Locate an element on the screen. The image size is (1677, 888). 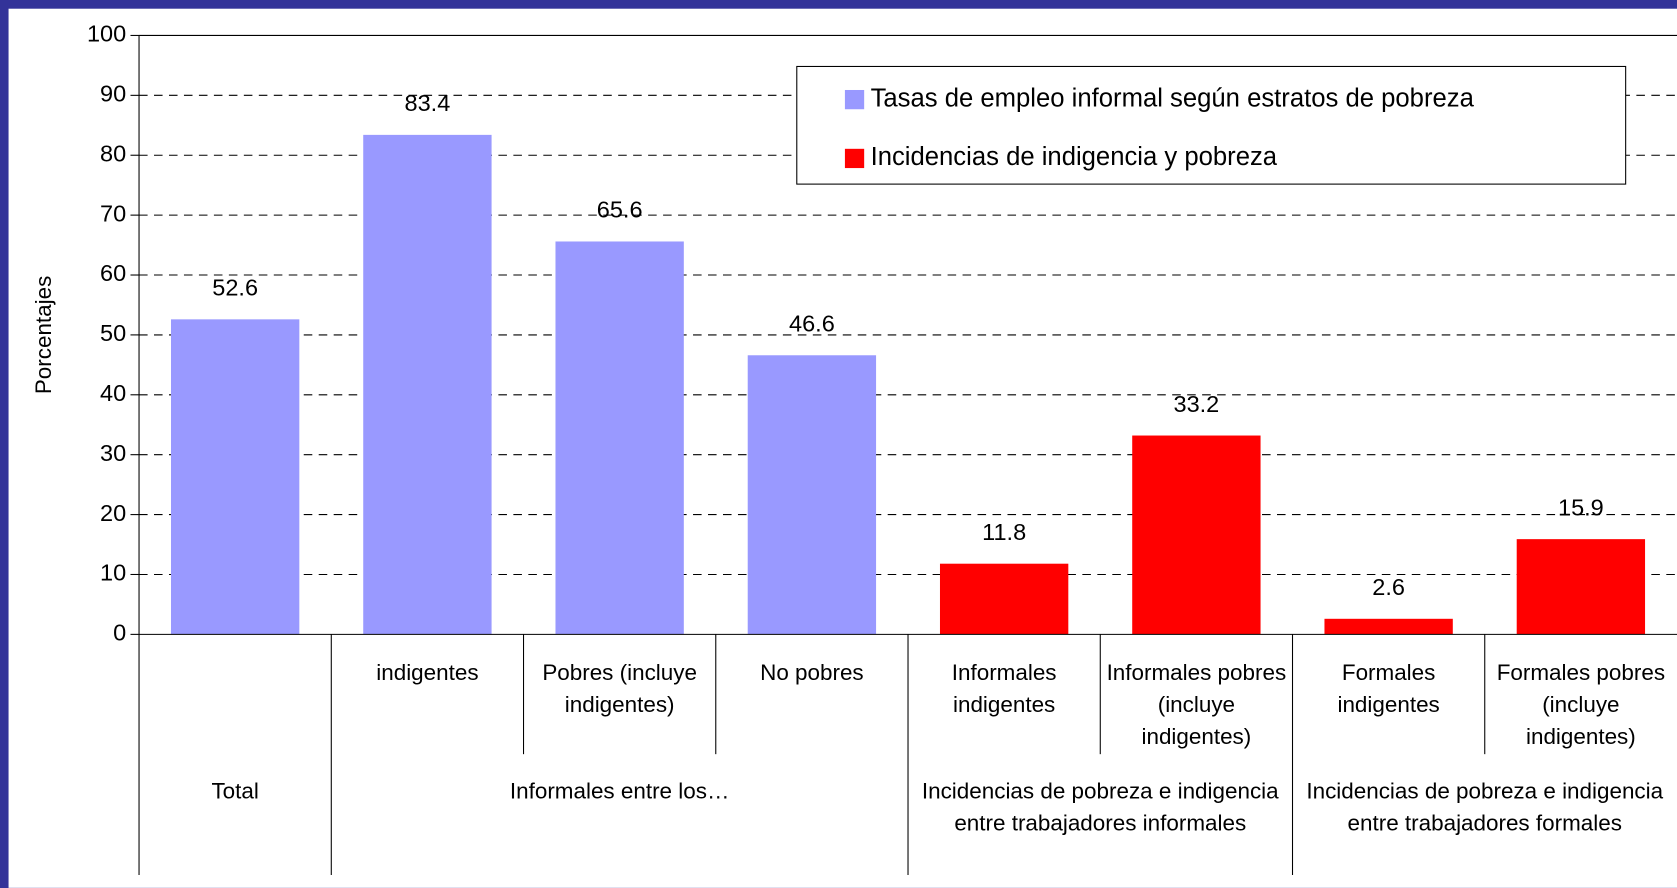
x-tick-label: Informales indigentes is located at coordinates (1004, 688).